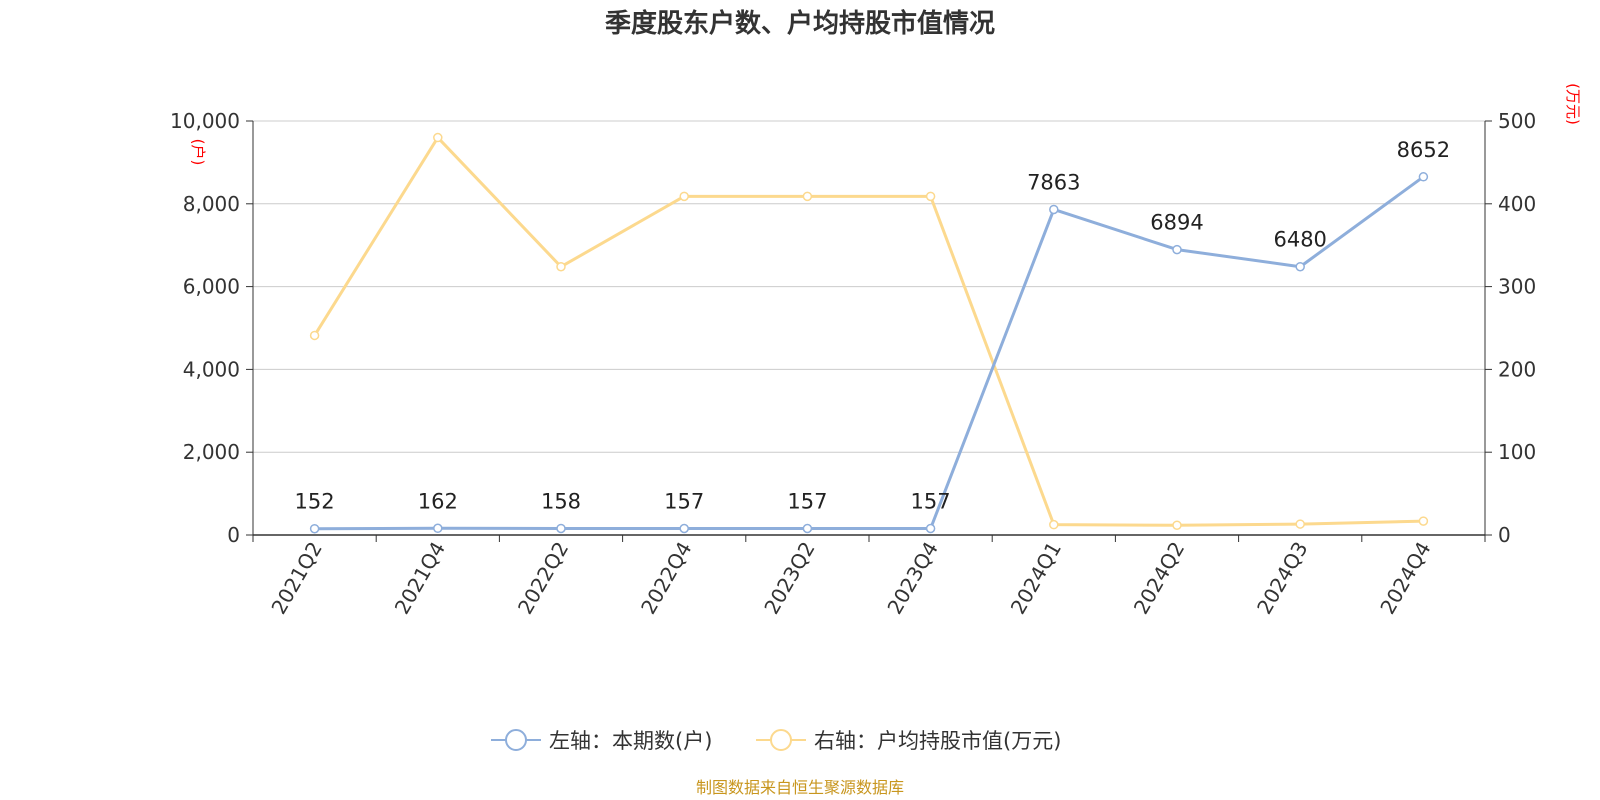 This screenshot has height=800, width=1600. What do you see at coordinates (315, 502) in the screenshot?
I see `data-label: 152` at bounding box center [315, 502].